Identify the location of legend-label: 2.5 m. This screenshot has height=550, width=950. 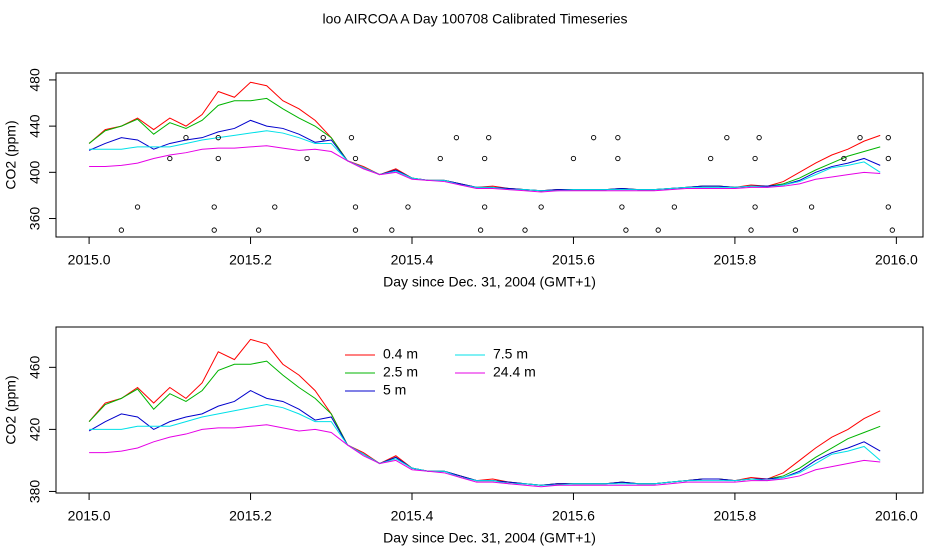
(400, 372).